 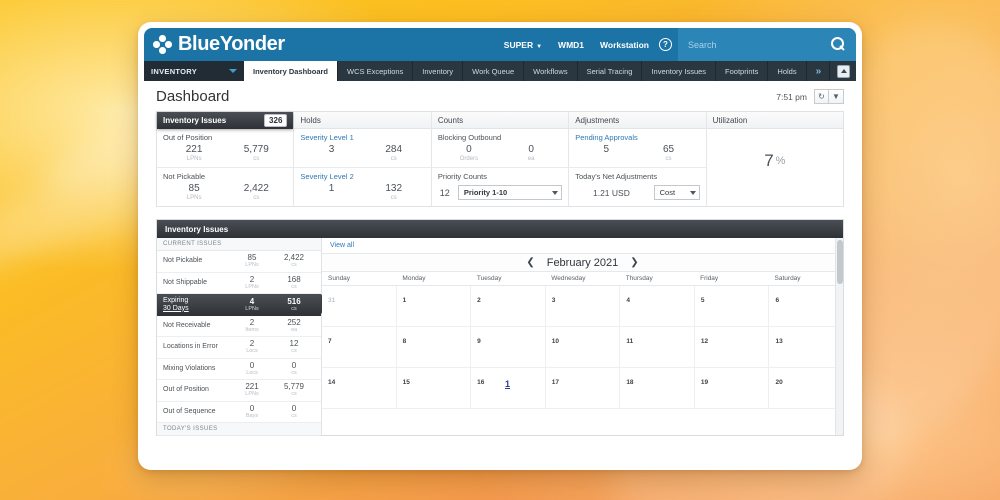 I want to click on brand-logo: BlueYonder, so click(x=214, y=44).